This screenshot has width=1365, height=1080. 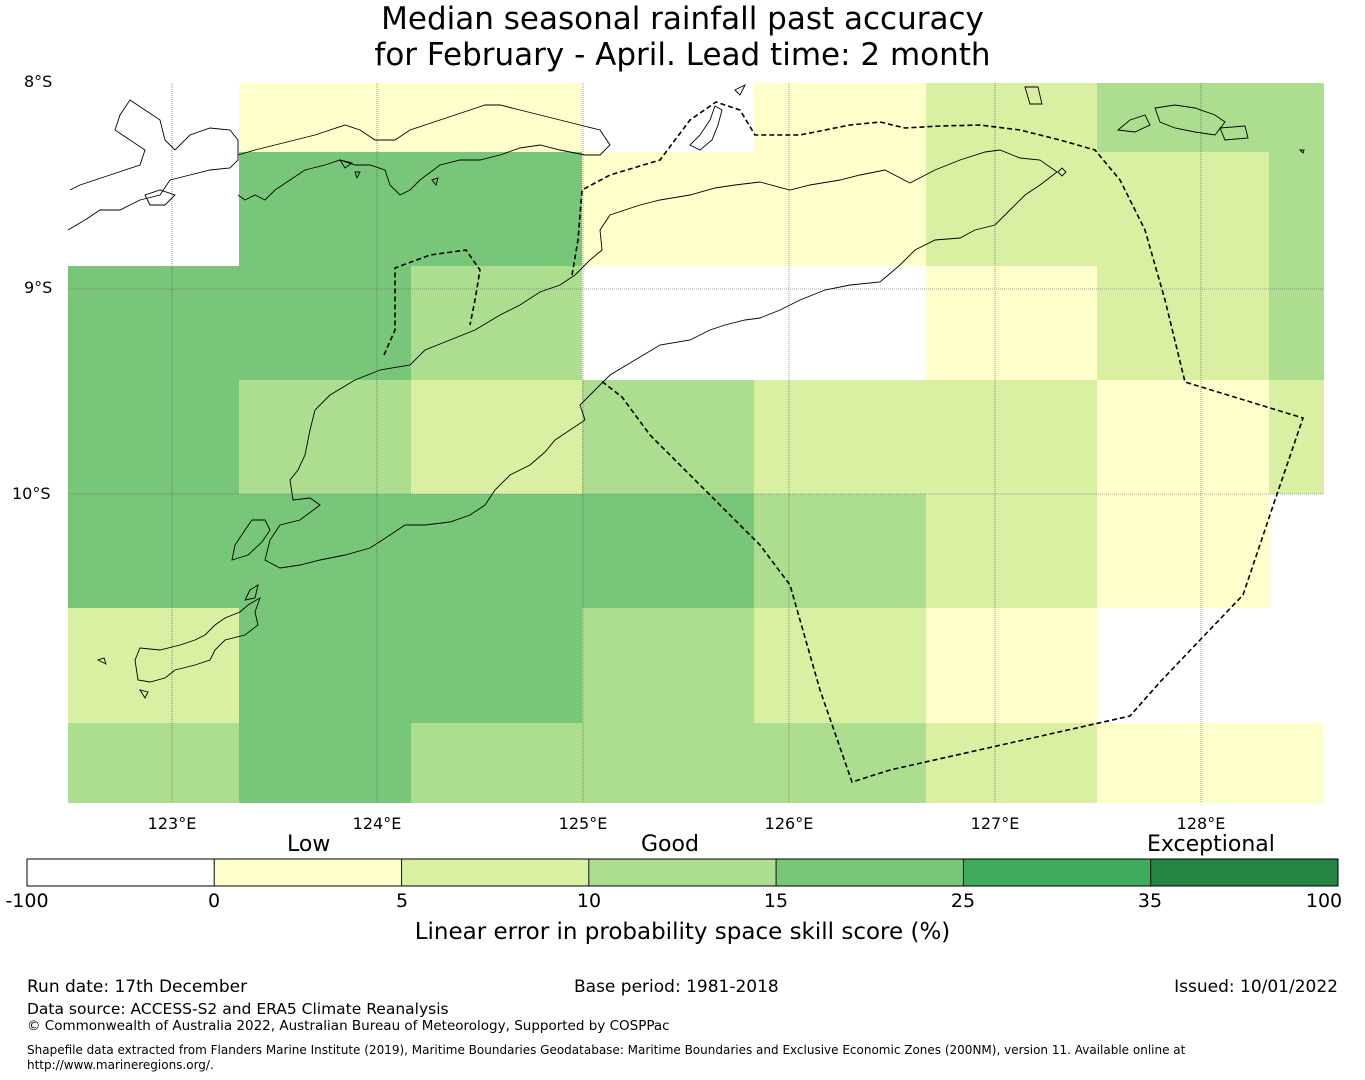 What do you see at coordinates (38, 287) in the screenshot?
I see `lat-label-9s: 9°S` at bounding box center [38, 287].